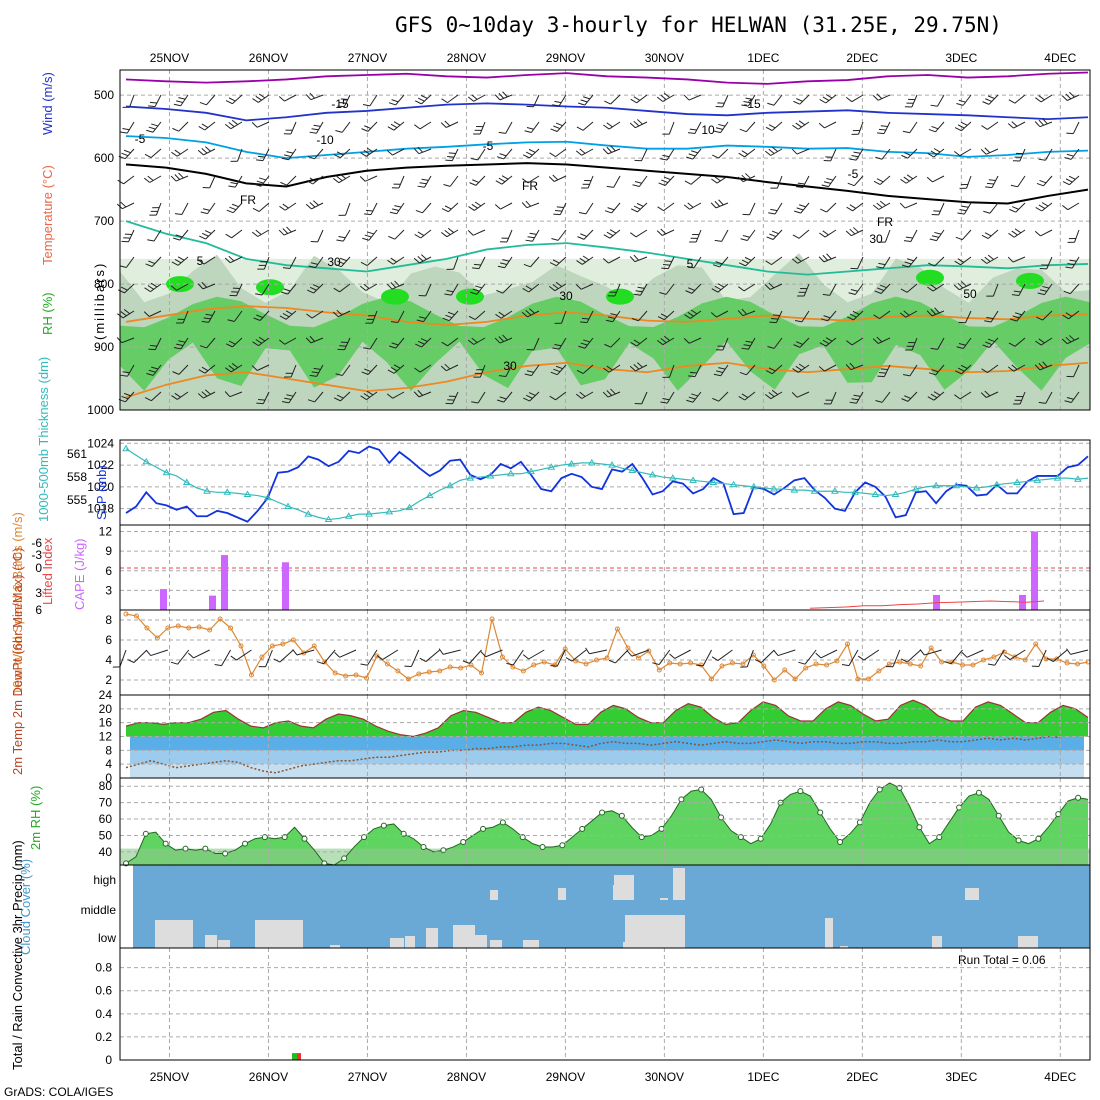 The width and height of the screenshot is (1100, 1100). Describe the element at coordinates (961, 1077) in the screenshot. I see `bottom-date-label: 3DEC` at that location.